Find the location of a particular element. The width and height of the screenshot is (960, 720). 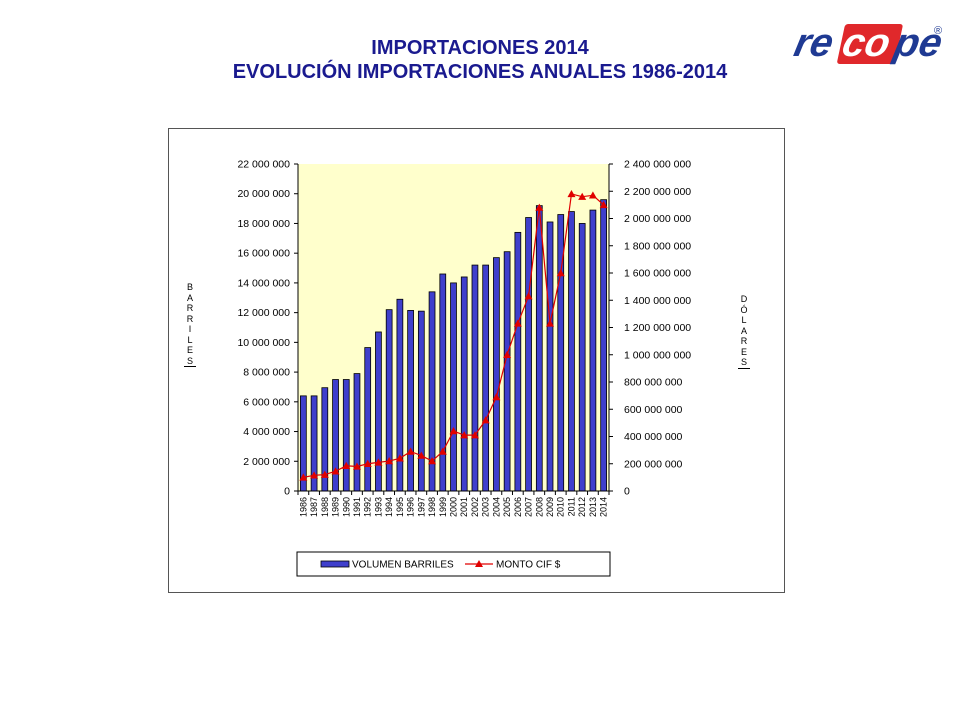

y-tick-label-left: 8 000 000 is located at coordinates (266, 373).